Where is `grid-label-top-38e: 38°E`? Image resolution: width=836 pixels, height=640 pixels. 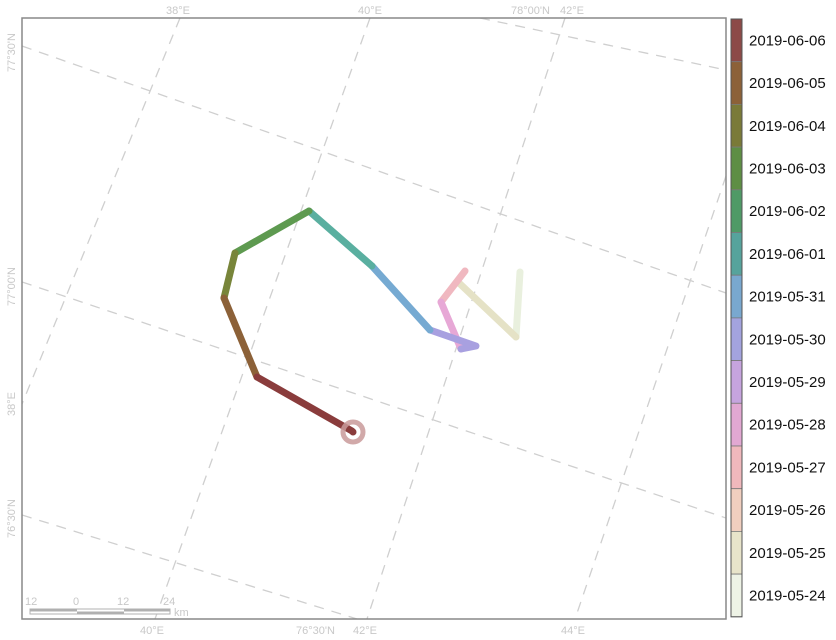 grid-label-top-38e: 38°E is located at coordinates (178, 11).